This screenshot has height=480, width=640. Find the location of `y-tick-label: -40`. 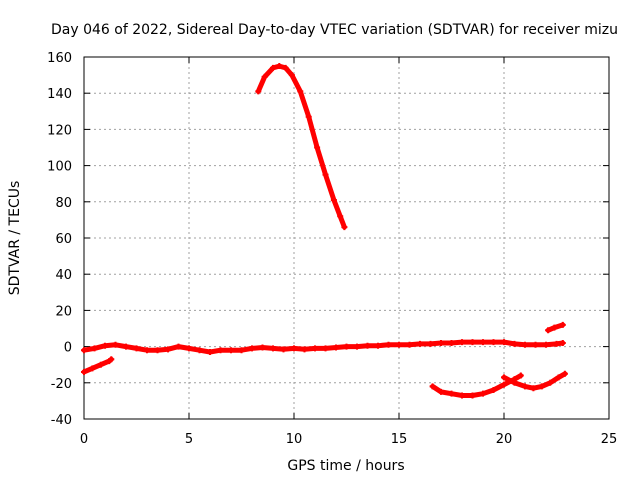

y-tick-label: -40 is located at coordinates (61, 420).